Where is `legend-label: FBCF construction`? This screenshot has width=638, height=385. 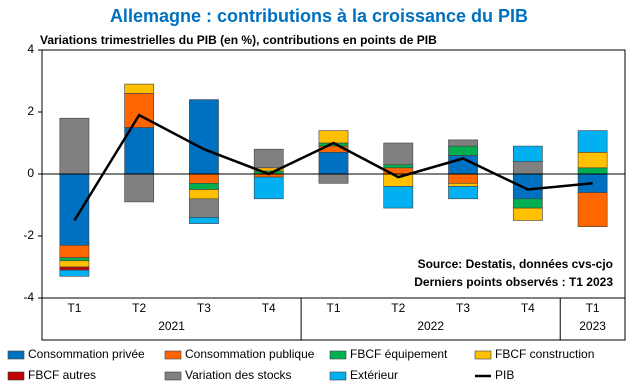 legend-label: FBCF construction is located at coordinates (544, 354).